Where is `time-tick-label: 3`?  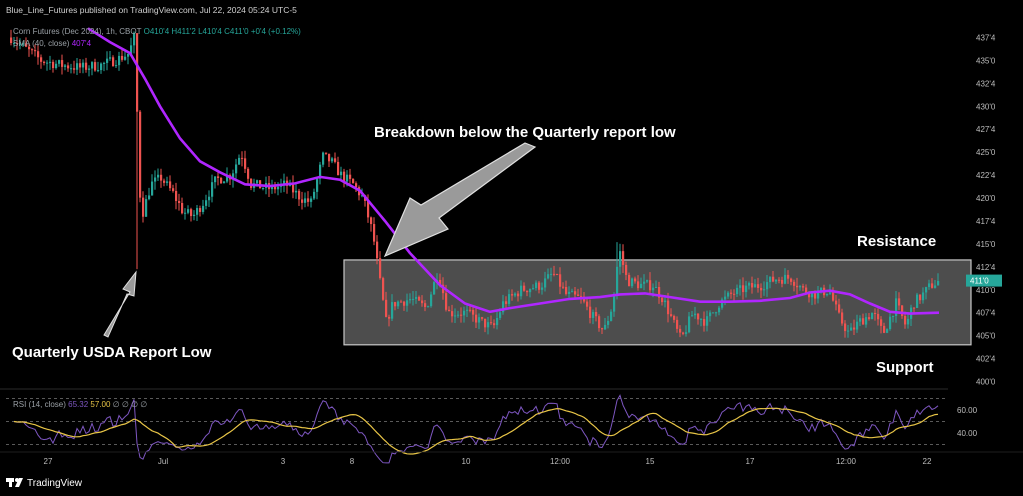 time-tick-label: 3 is located at coordinates (283, 461).